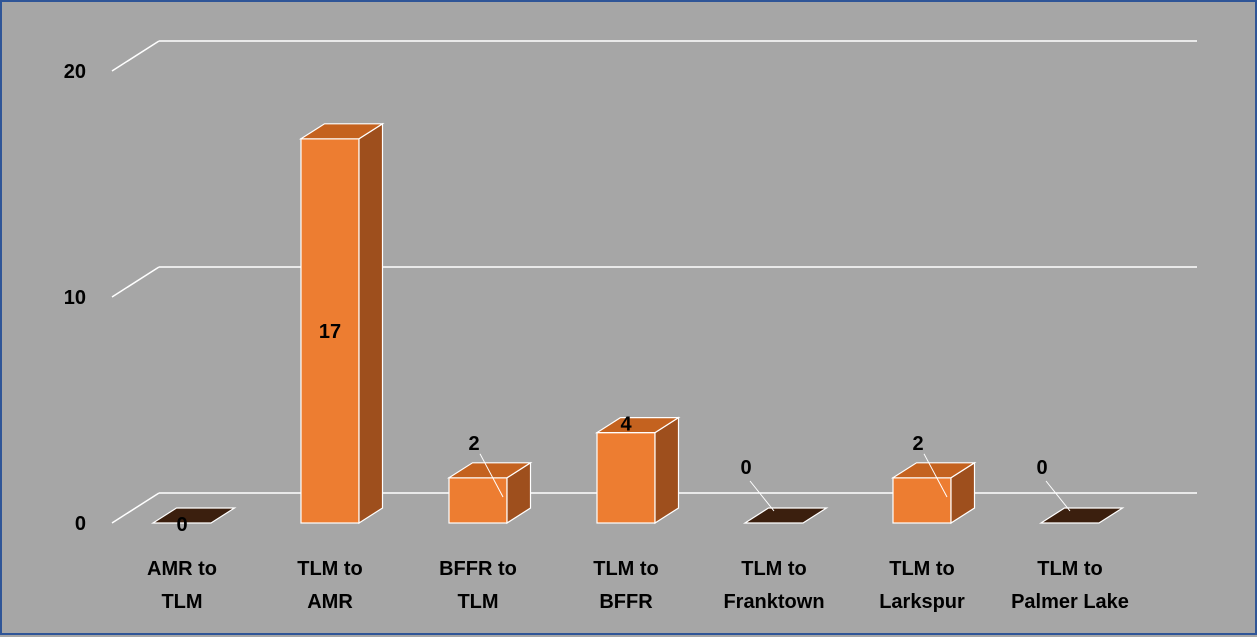  Describe the element at coordinates (626, 425) in the screenshot. I see `data-label: 4` at that location.